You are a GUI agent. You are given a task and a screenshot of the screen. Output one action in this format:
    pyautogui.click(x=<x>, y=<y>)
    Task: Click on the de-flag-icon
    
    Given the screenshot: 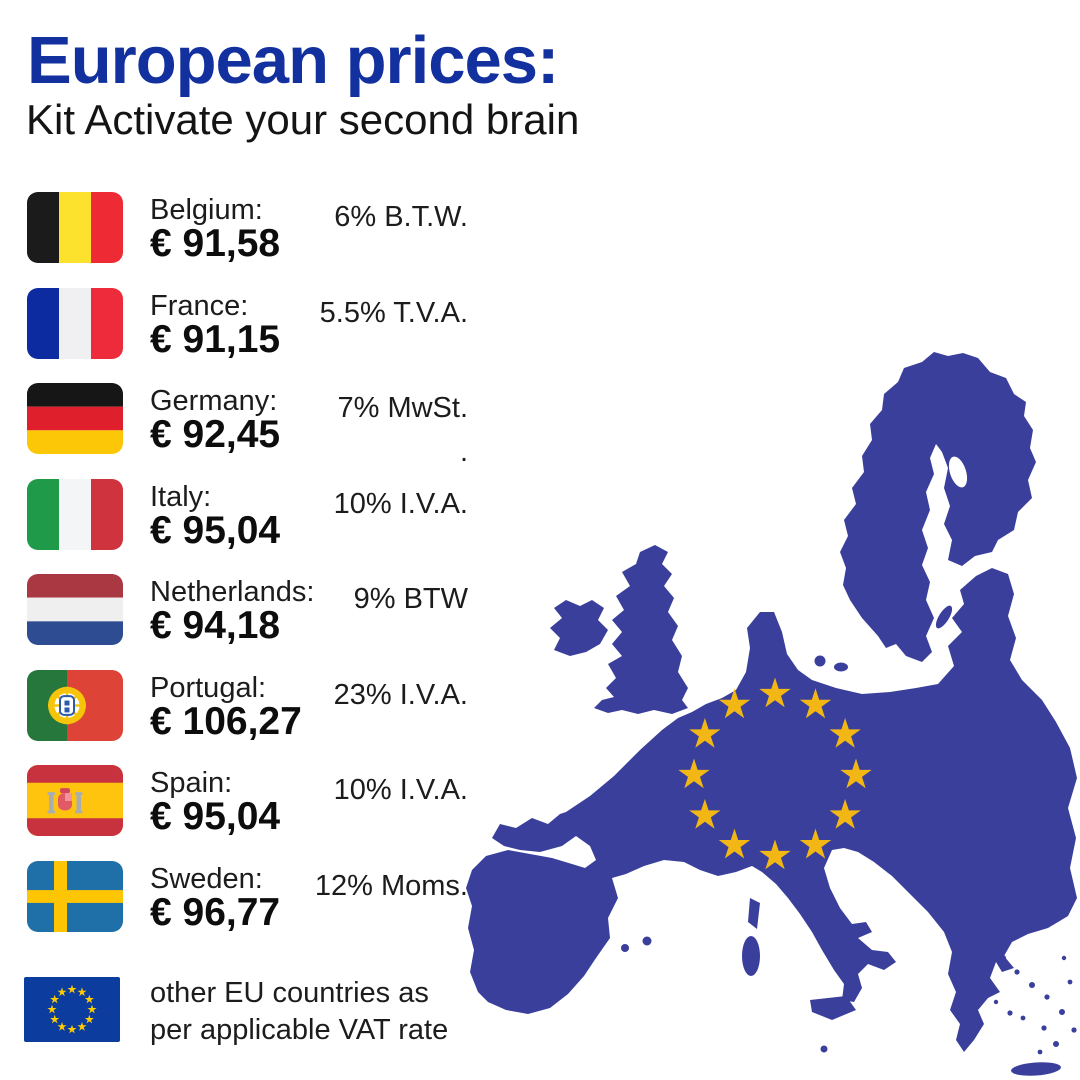 What is the action you would take?
    pyautogui.click(x=75, y=418)
    